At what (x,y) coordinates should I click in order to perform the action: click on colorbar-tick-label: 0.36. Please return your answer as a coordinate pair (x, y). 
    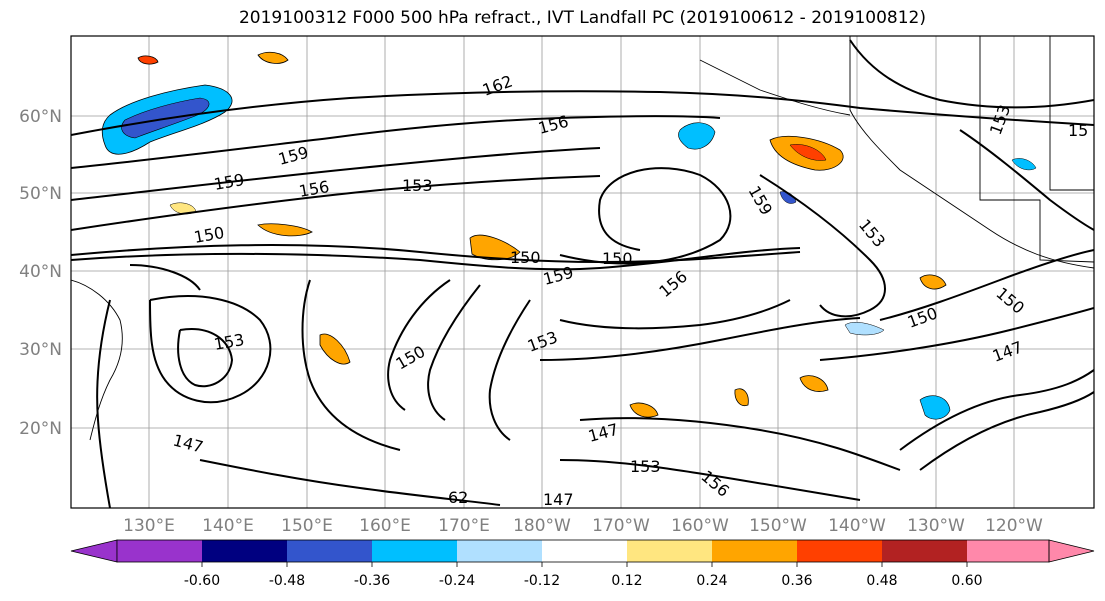
    Looking at the image, I should click on (796, 581).